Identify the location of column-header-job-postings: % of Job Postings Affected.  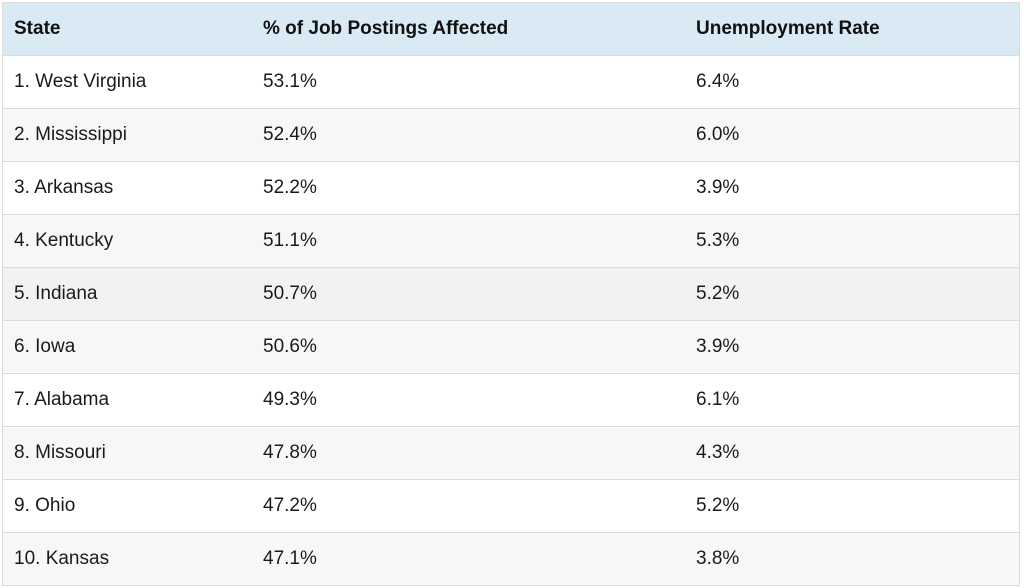
(386, 28).